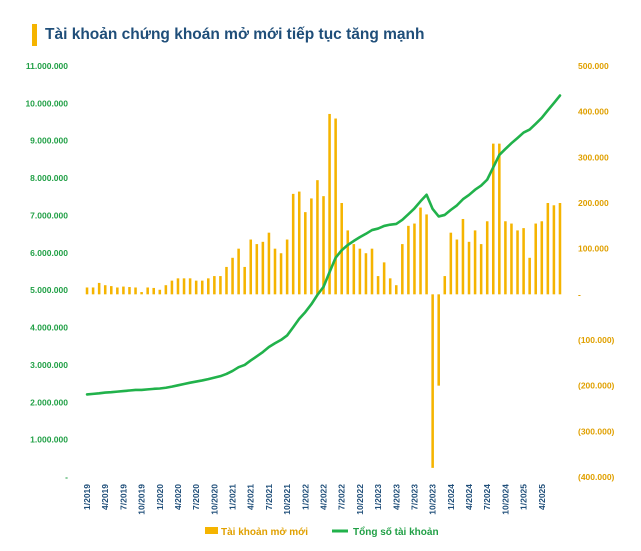 Image resolution: width=641 pixels, height=551 pixels. Describe the element at coordinates (178, 497) in the screenshot. I see `x-tick-label: 4/2020` at that location.